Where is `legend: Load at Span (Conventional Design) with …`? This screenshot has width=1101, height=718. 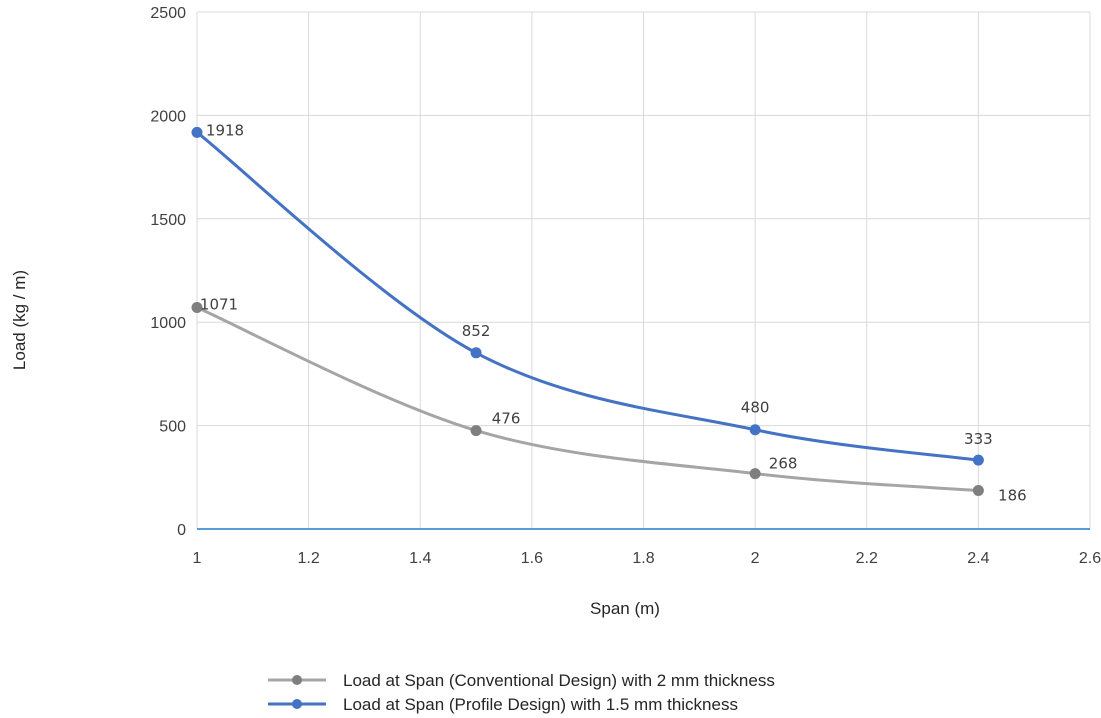 legend: Load at Span (Conventional Design) with … is located at coordinates (521, 692).